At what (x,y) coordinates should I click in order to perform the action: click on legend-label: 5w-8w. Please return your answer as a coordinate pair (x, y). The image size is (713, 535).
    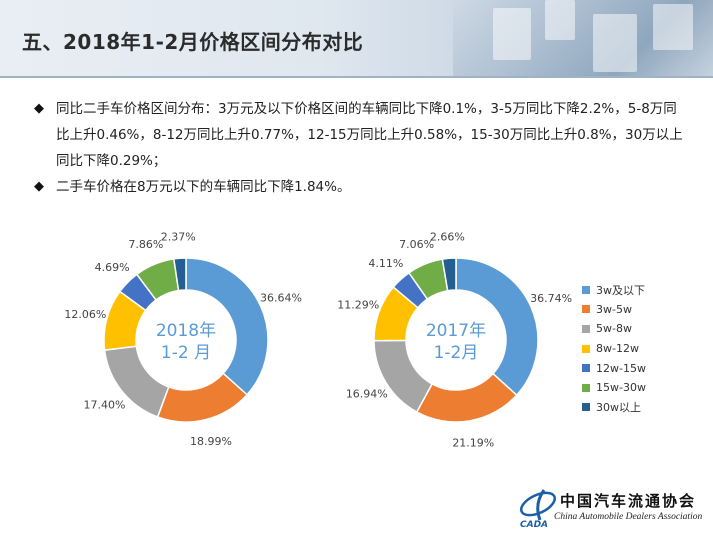
    Looking at the image, I should click on (614, 329).